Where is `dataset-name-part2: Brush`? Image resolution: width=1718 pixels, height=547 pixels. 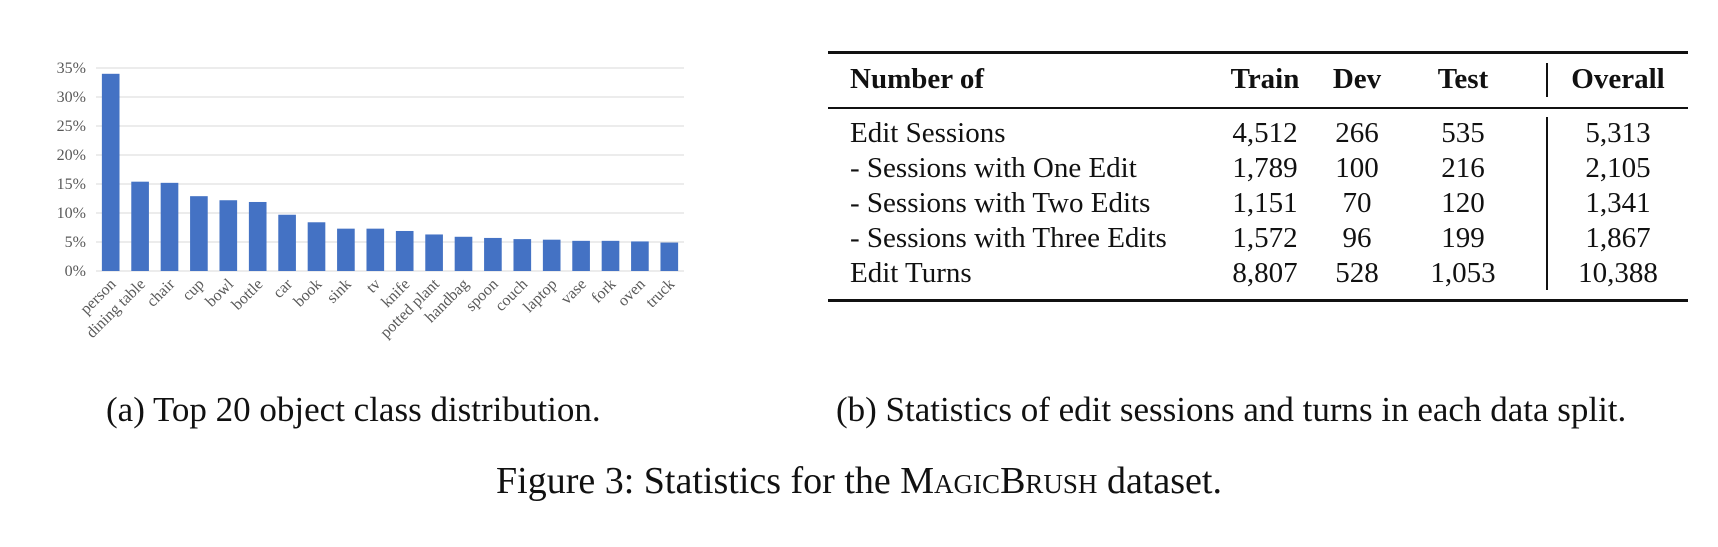 dataset-name-part2: Brush is located at coordinates (1049, 481).